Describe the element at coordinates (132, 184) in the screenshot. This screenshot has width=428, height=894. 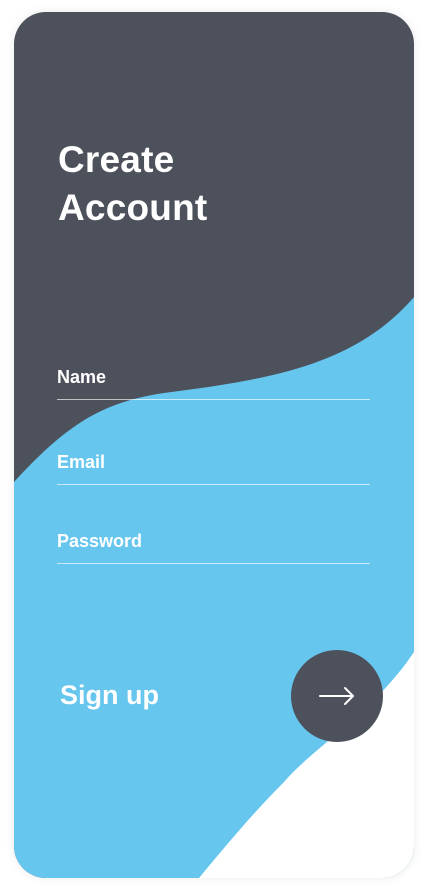
I see `page-title: Create Account` at that location.